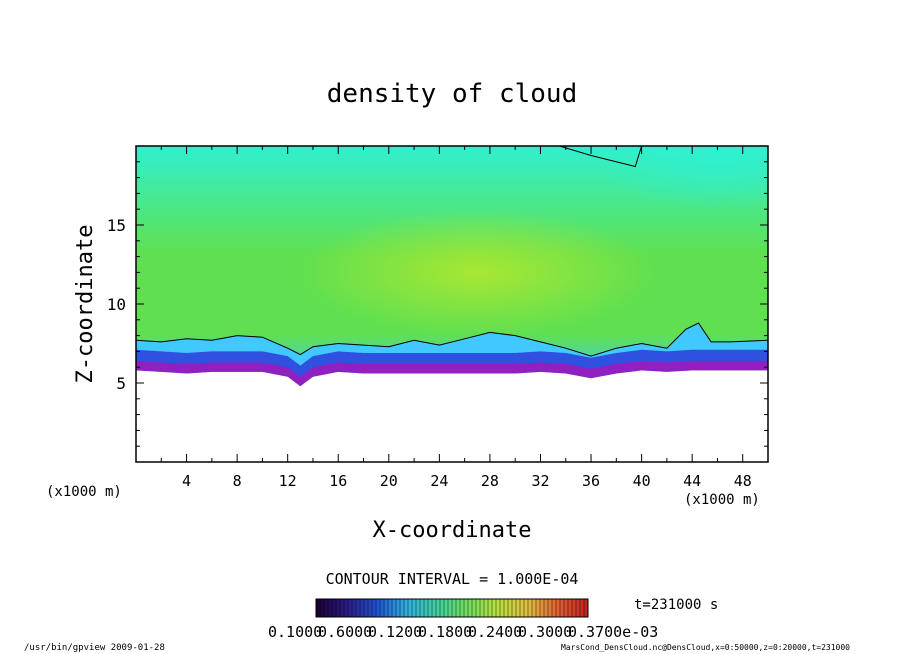  What do you see at coordinates (445, 632) in the screenshot?
I see `colorbar-label: 0.1800` at bounding box center [445, 632].